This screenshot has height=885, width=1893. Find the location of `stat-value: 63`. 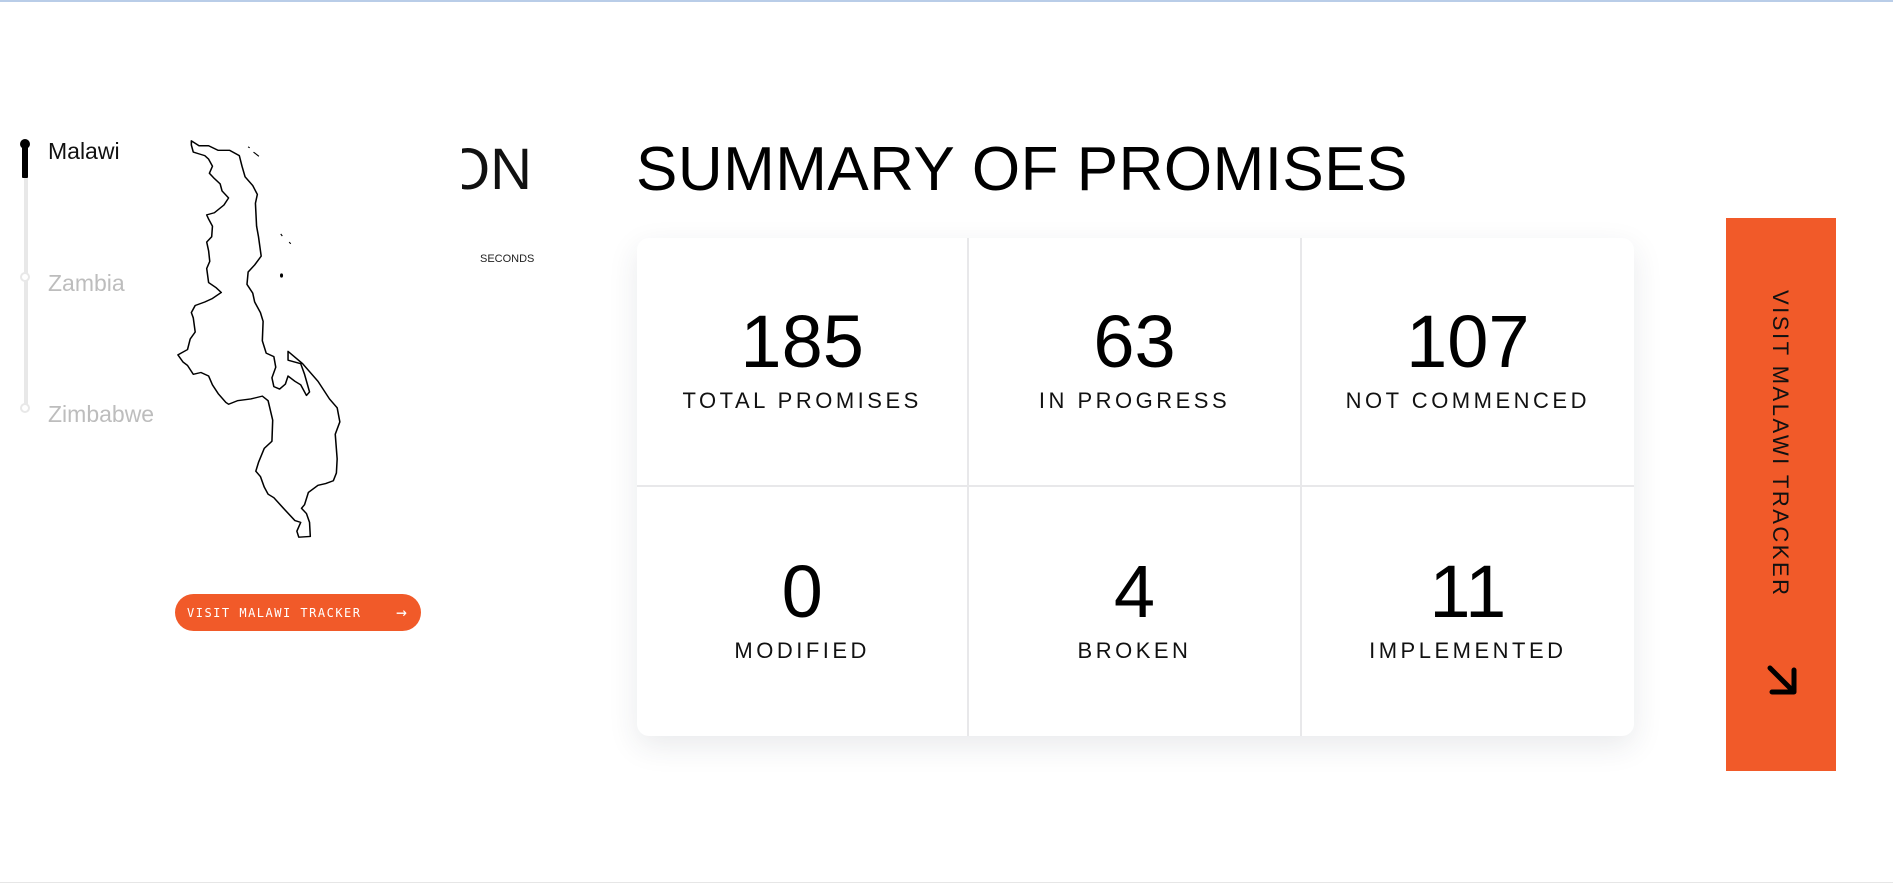

stat-value: 63 is located at coordinates (1134, 341).